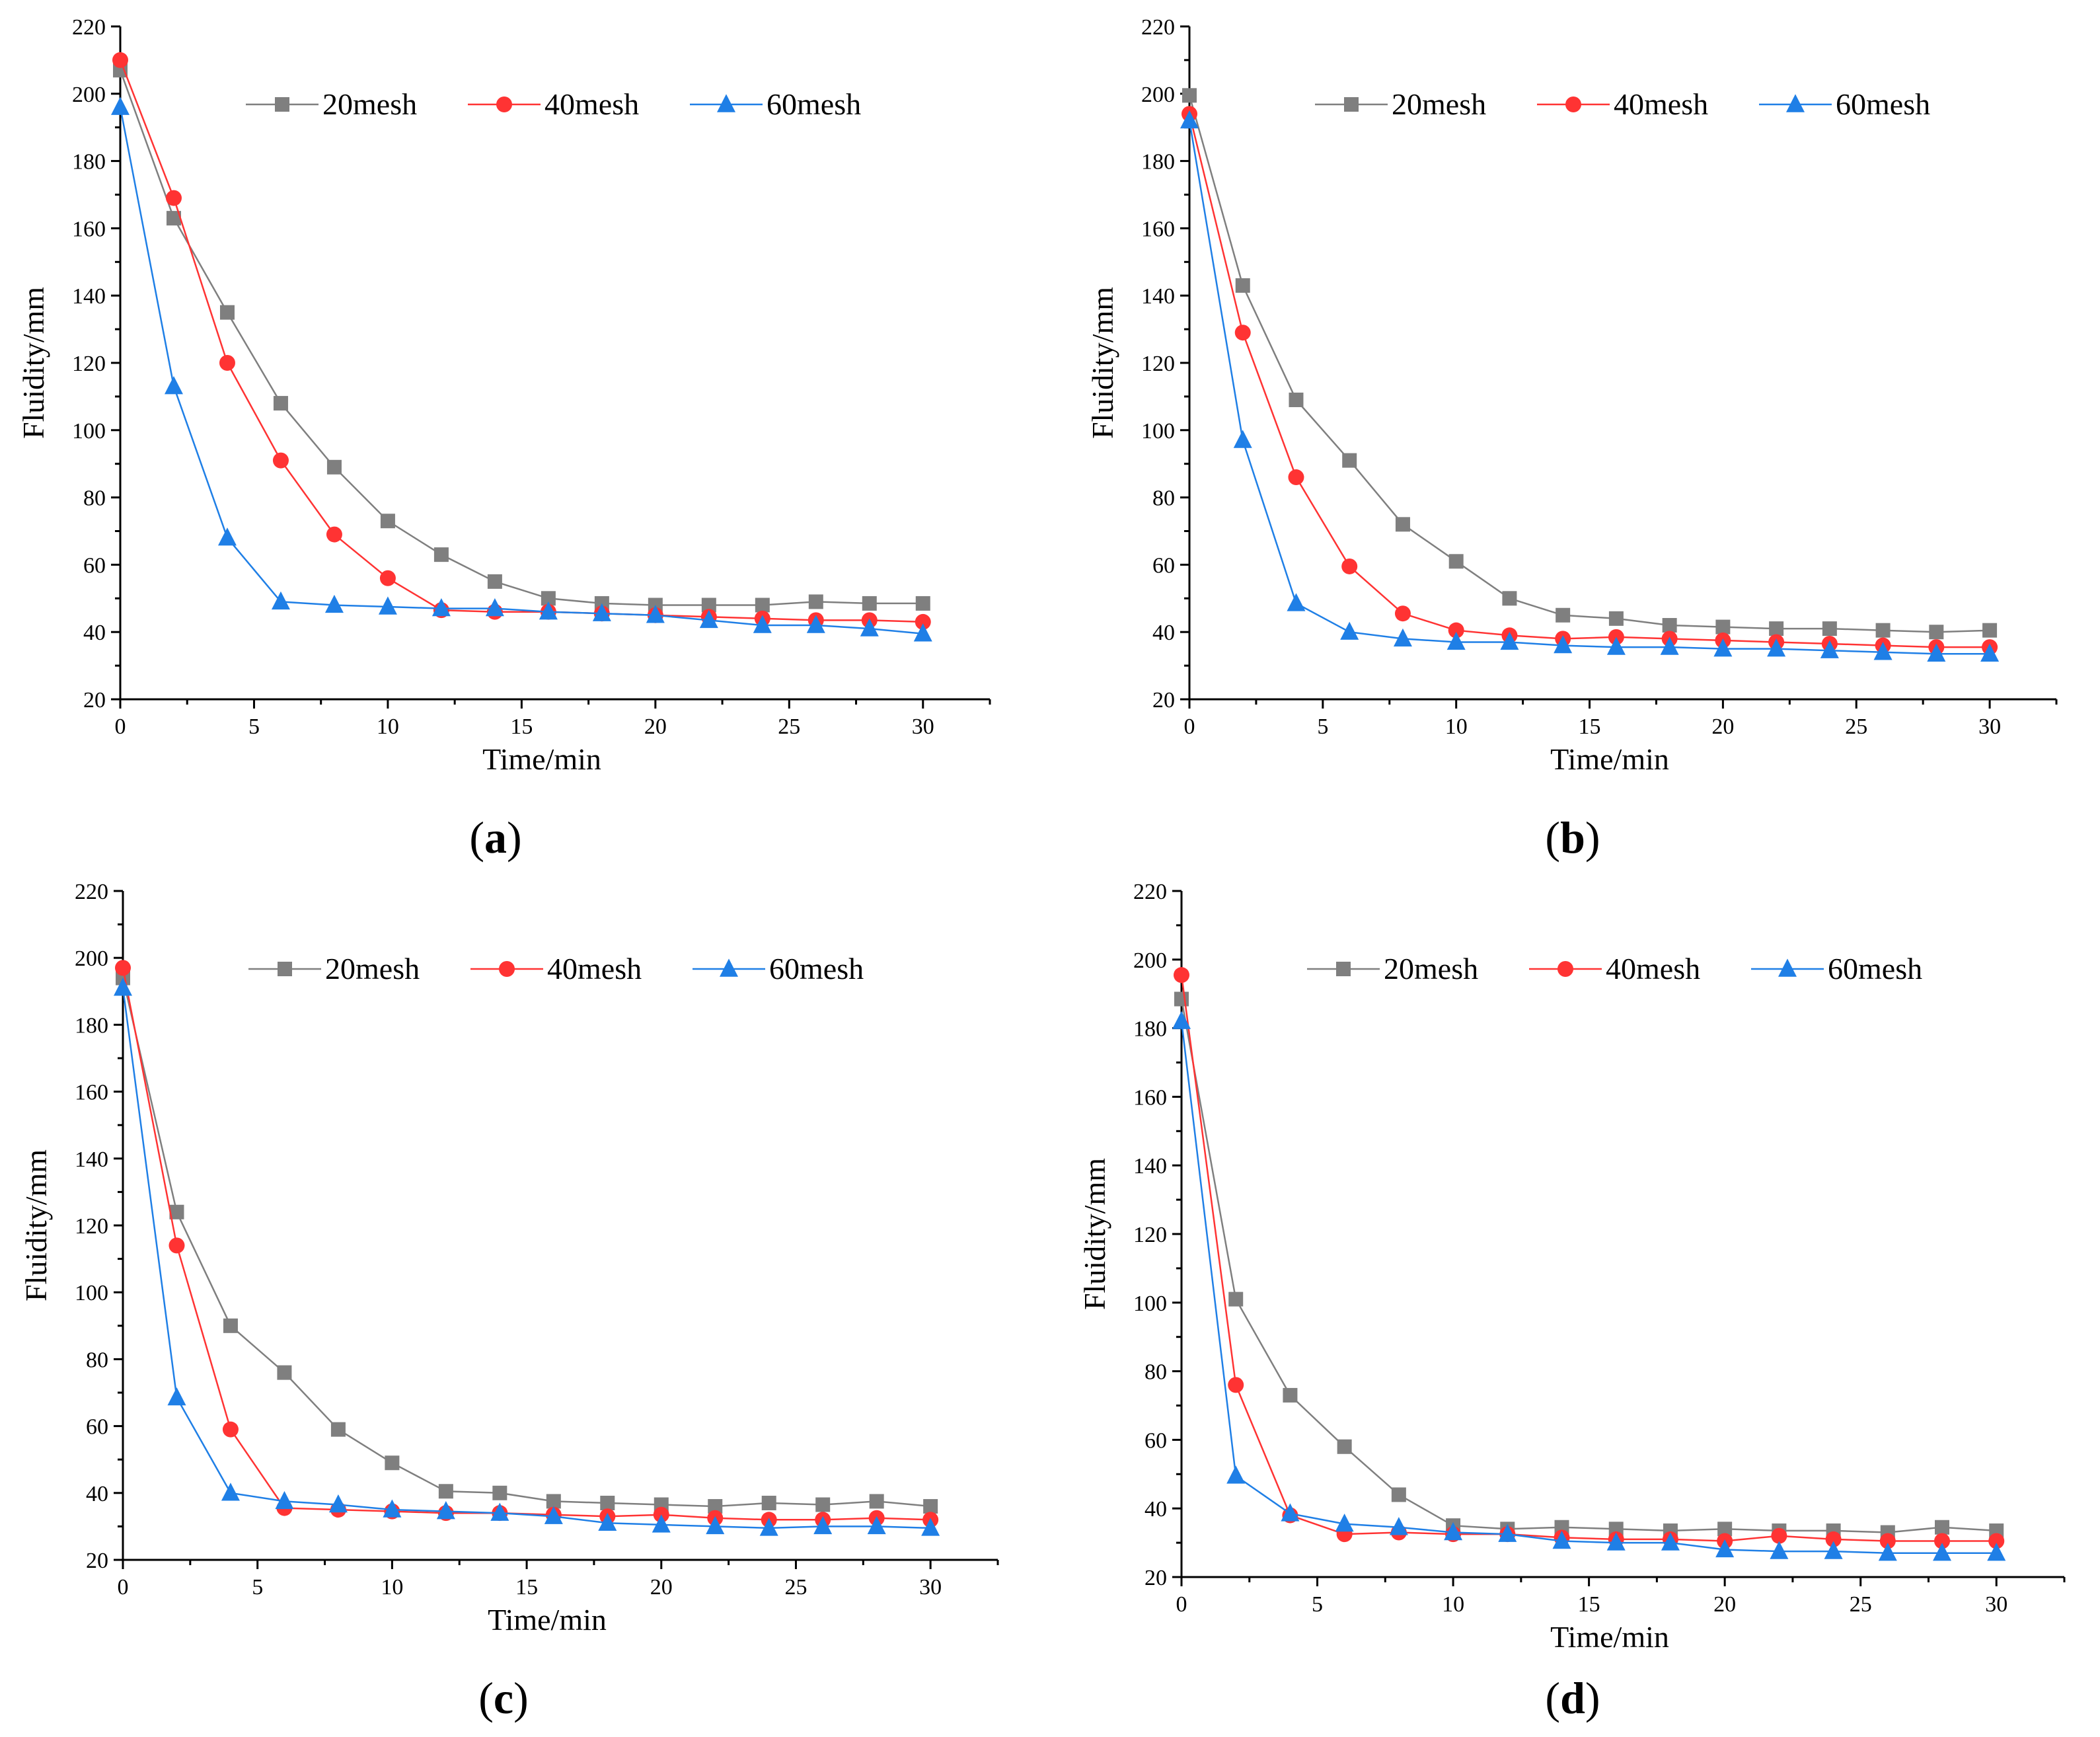 This screenshot has width=2100, height=1737. Describe the element at coordinates (1163, 700) in the screenshot. I see `y-tick-label: 20` at that location.